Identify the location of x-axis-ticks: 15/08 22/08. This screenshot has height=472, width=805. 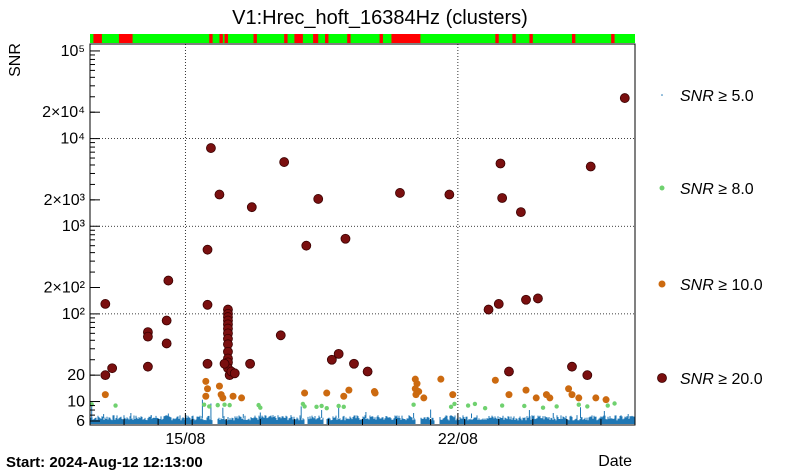
(362, 430).